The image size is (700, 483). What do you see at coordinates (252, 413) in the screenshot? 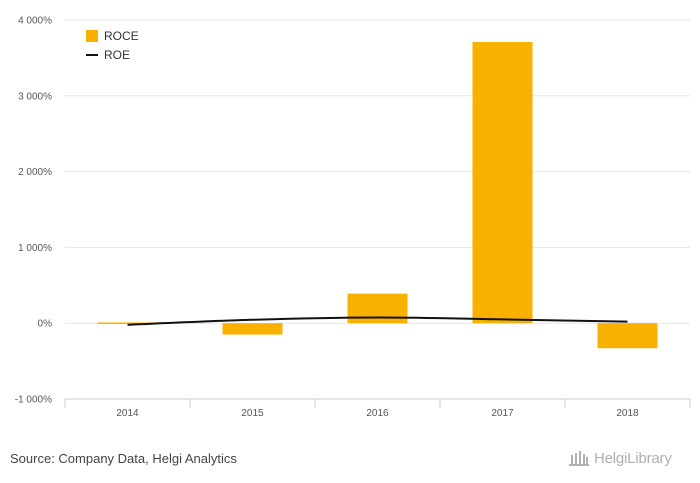
I see `x-tick-label: 2015` at bounding box center [252, 413].